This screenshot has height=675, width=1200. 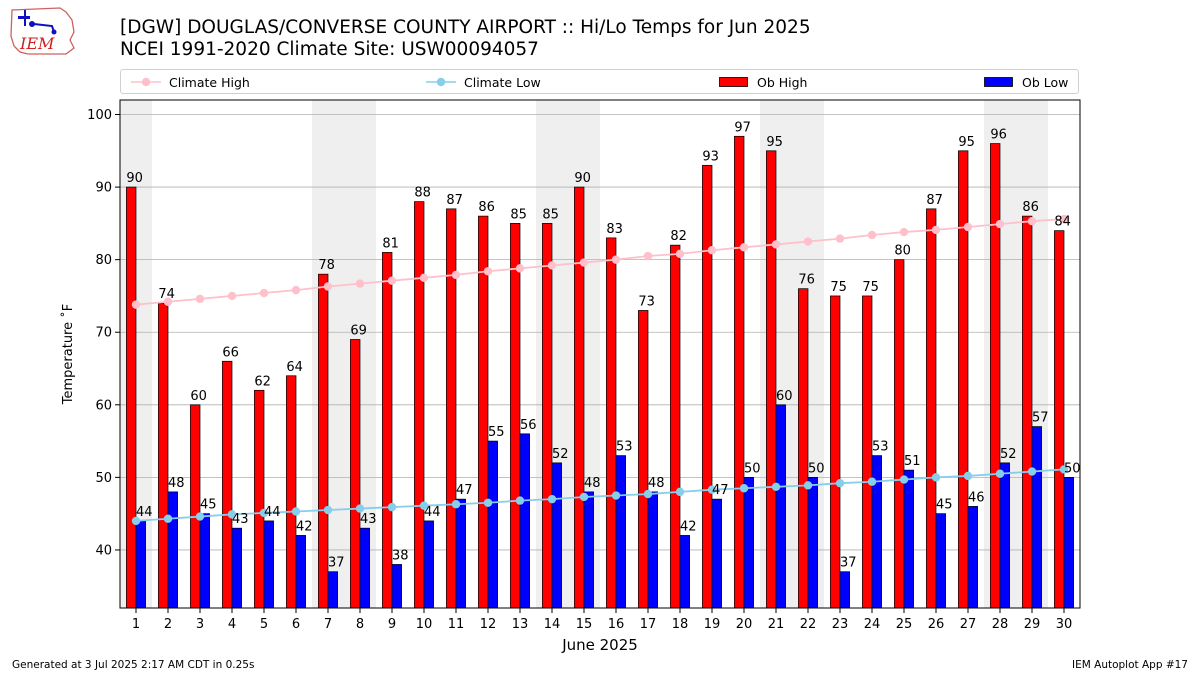 I want to click on ob-high-label-15: 90, so click(x=582, y=178).